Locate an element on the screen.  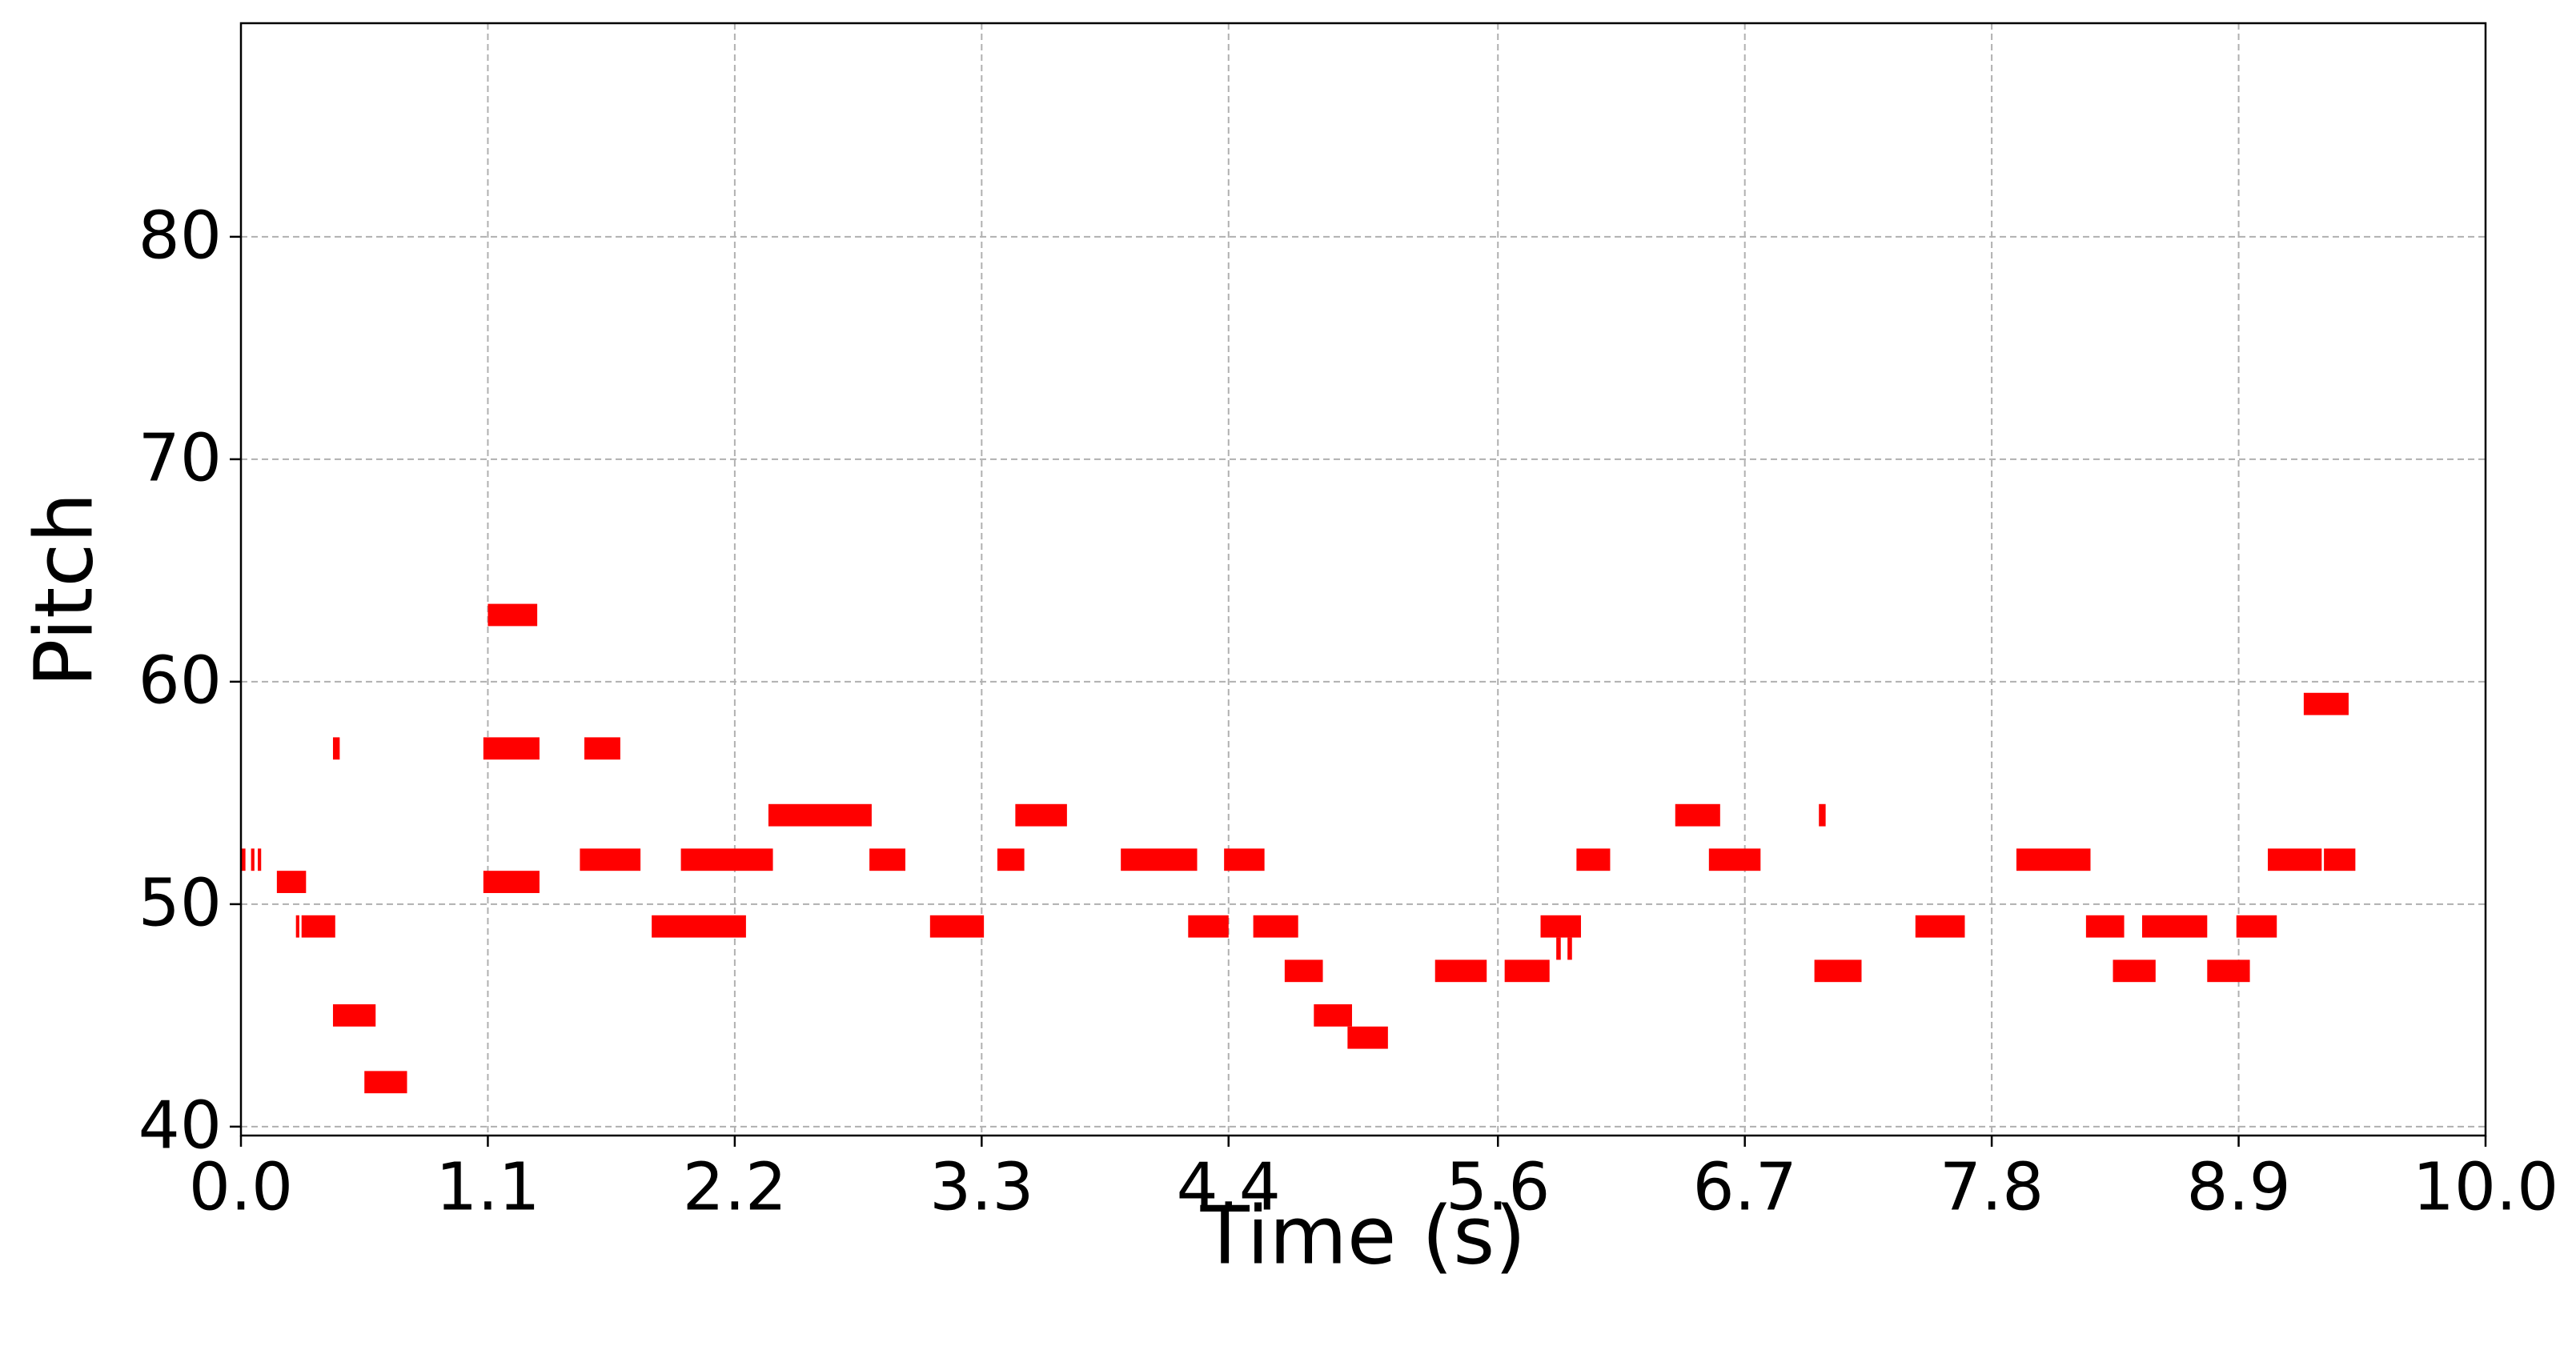
x-tick-label: 7.8 is located at coordinates (1992, 1187).